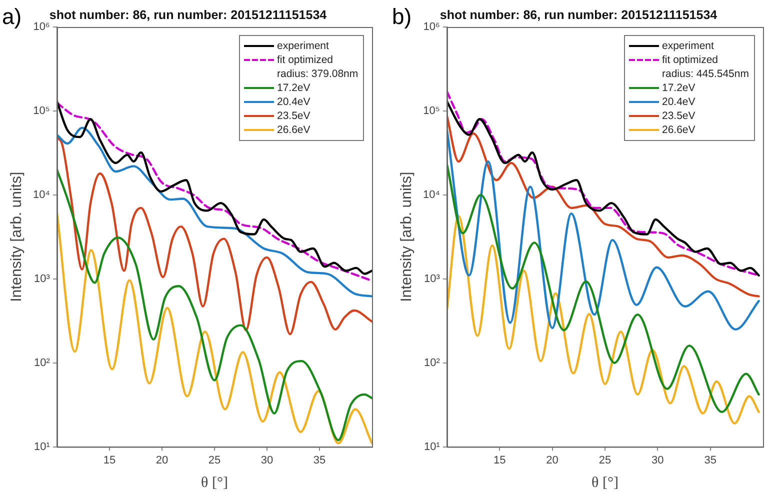  What do you see at coordinates (317, 74) in the screenshot?
I see `annotation: radius: 379.08nm` at bounding box center [317, 74].